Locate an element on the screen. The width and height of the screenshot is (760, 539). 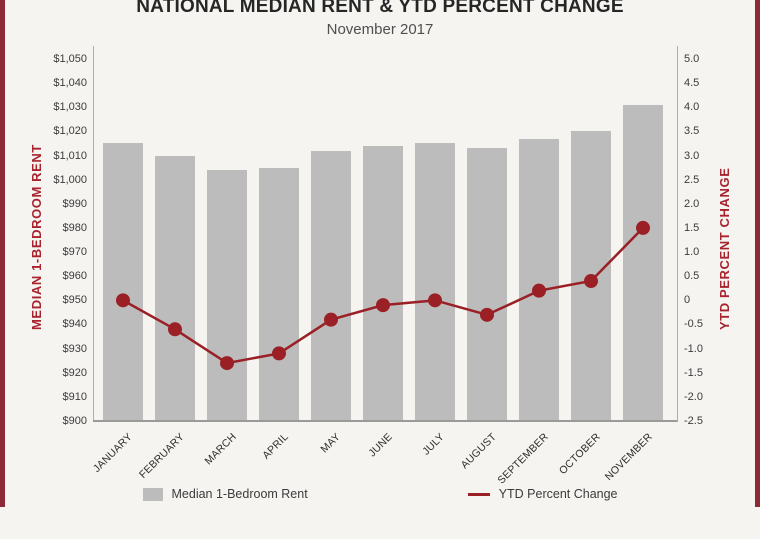
right-axis-tick-label: -1.0 is located at coordinates (693, 348).